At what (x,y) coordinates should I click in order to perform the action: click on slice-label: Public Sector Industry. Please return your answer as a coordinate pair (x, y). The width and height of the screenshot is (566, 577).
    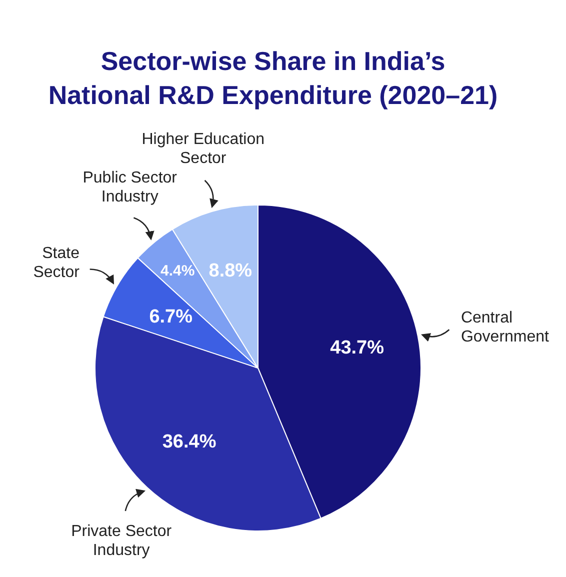
    Looking at the image, I should click on (130, 188).